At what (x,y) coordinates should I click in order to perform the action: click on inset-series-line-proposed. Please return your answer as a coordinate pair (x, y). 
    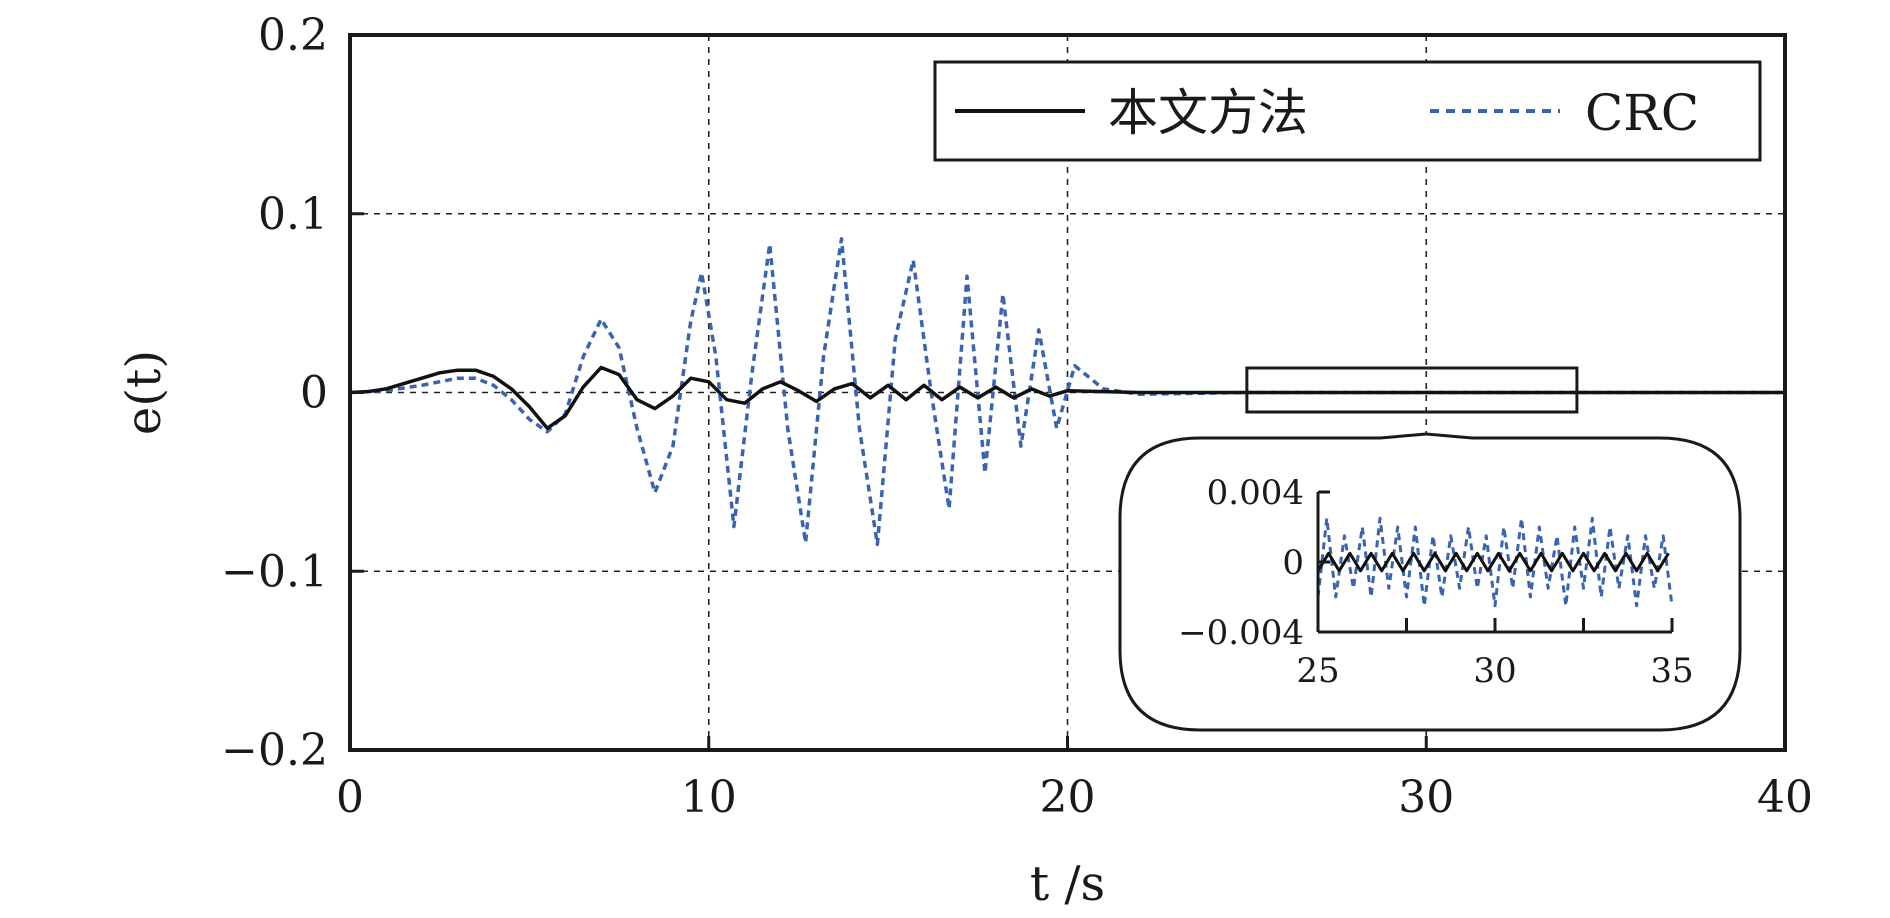
    Looking at the image, I should click on (1493, 562).